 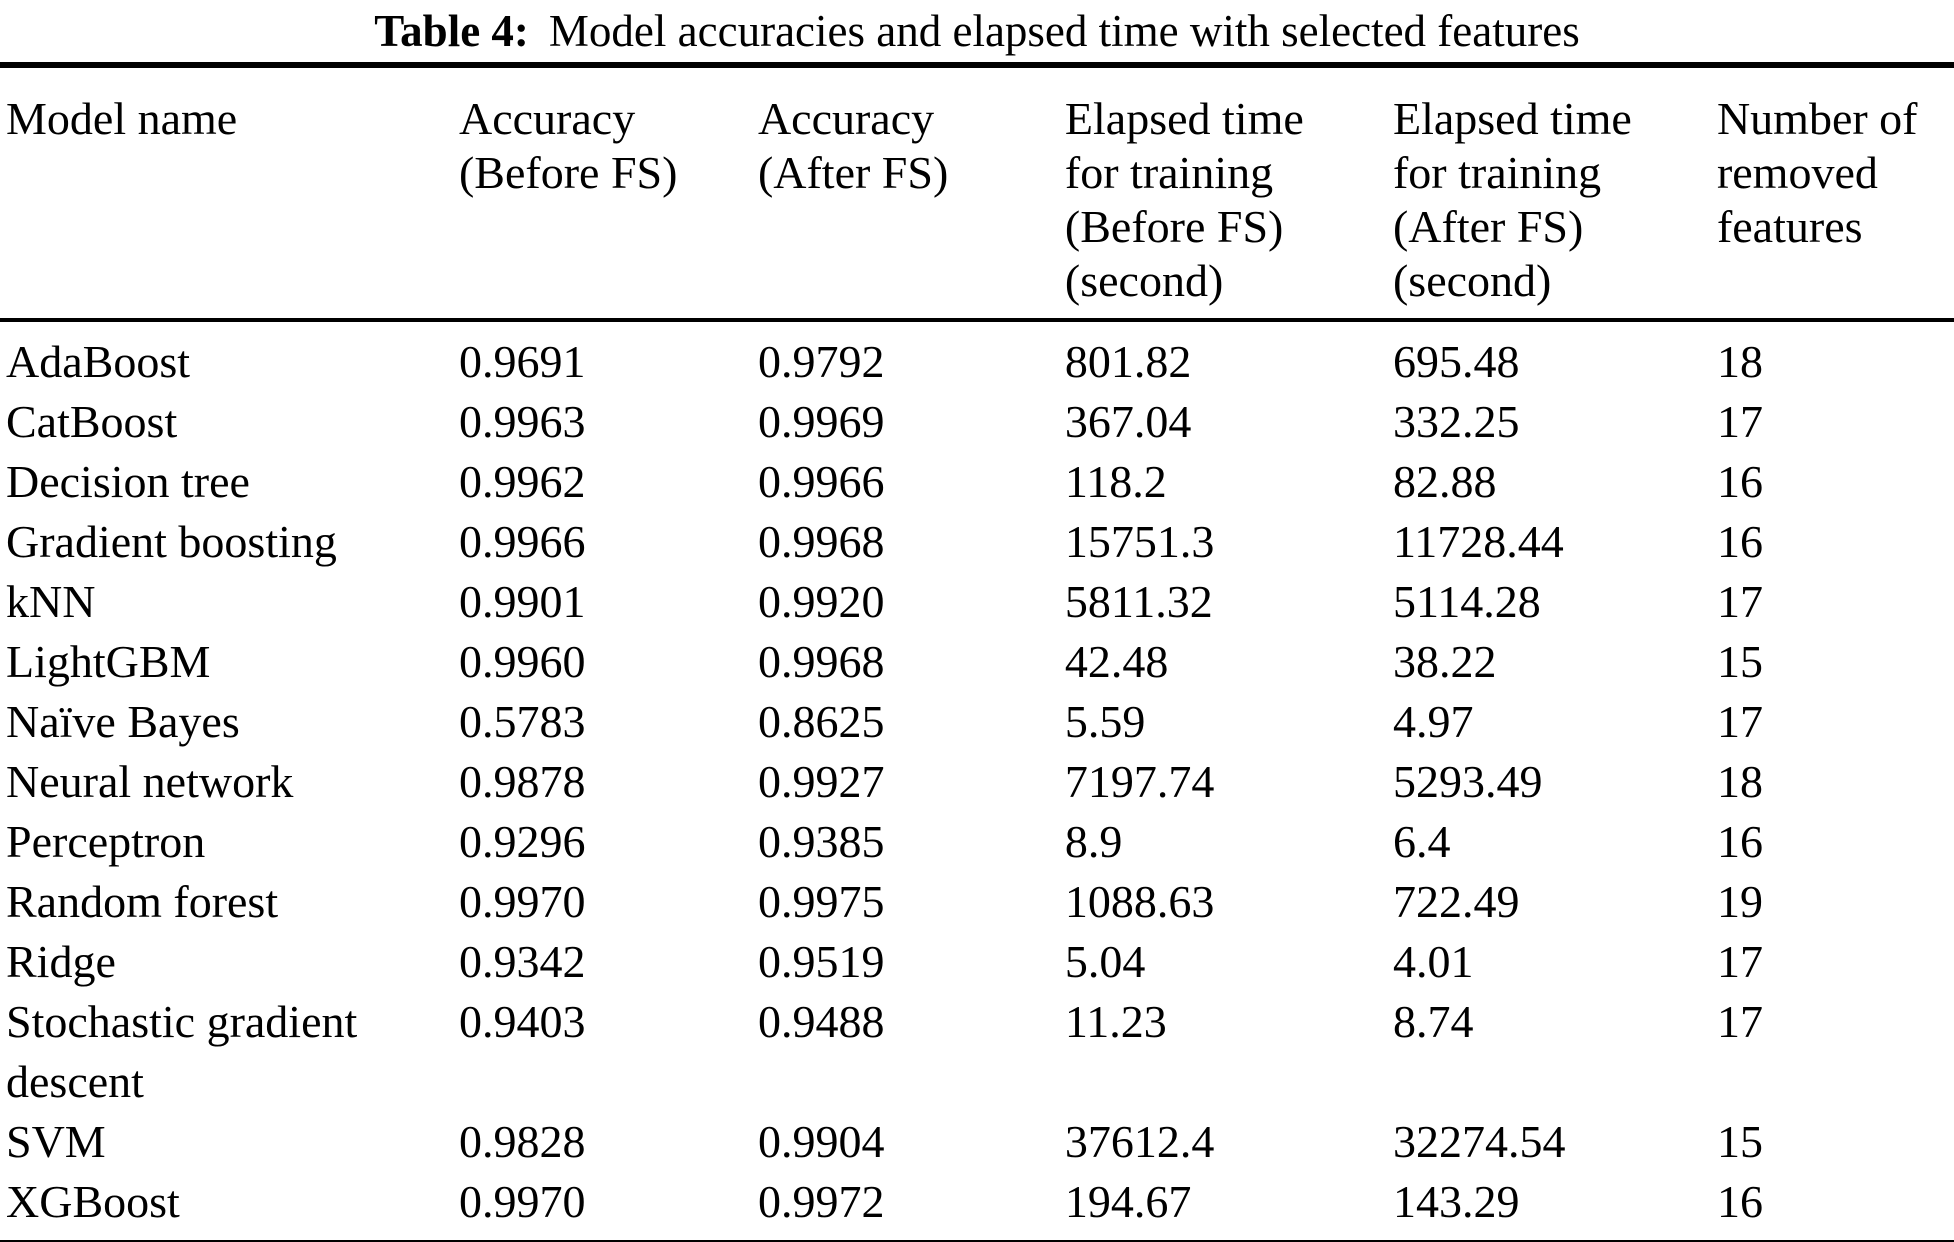 What do you see at coordinates (977, 1142) in the screenshot?
I see `table-row: SVM 0.9828 0.9904 37612.4 32274.54 15` at bounding box center [977, 1142].